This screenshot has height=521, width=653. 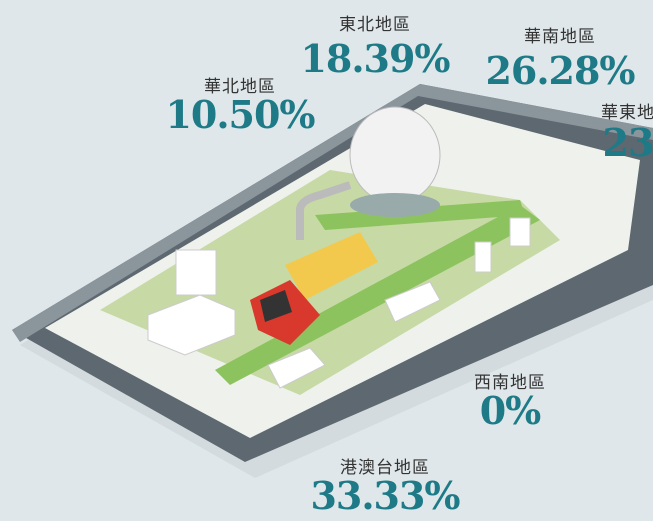 What do you see at coordinates (276, 306) in the screenshot?
I see `truck-window` at bounding box center [276, 306].